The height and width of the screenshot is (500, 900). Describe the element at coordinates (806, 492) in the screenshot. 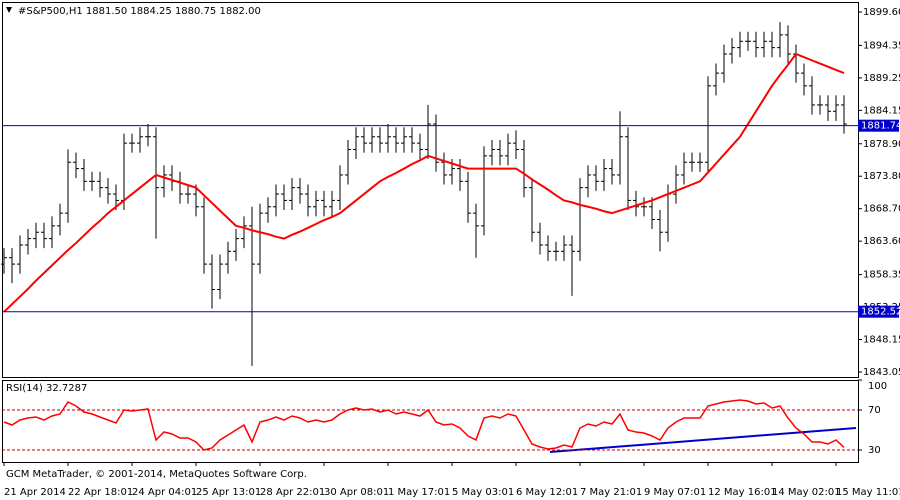

I see `x-tick-label: 14 May 02:01` at that location.